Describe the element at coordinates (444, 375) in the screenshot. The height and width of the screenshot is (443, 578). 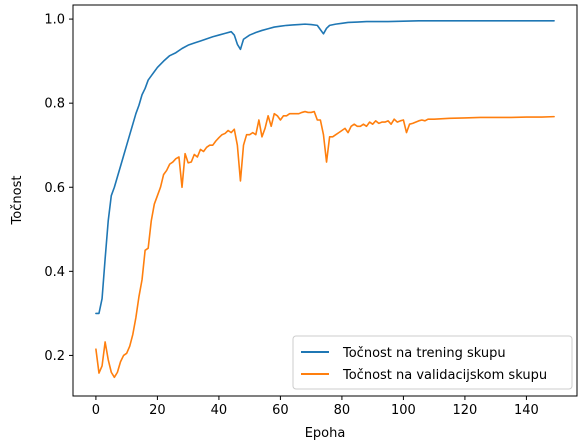
I see `legend-label-validation: Točnost na validacijskom skupu` at that location.